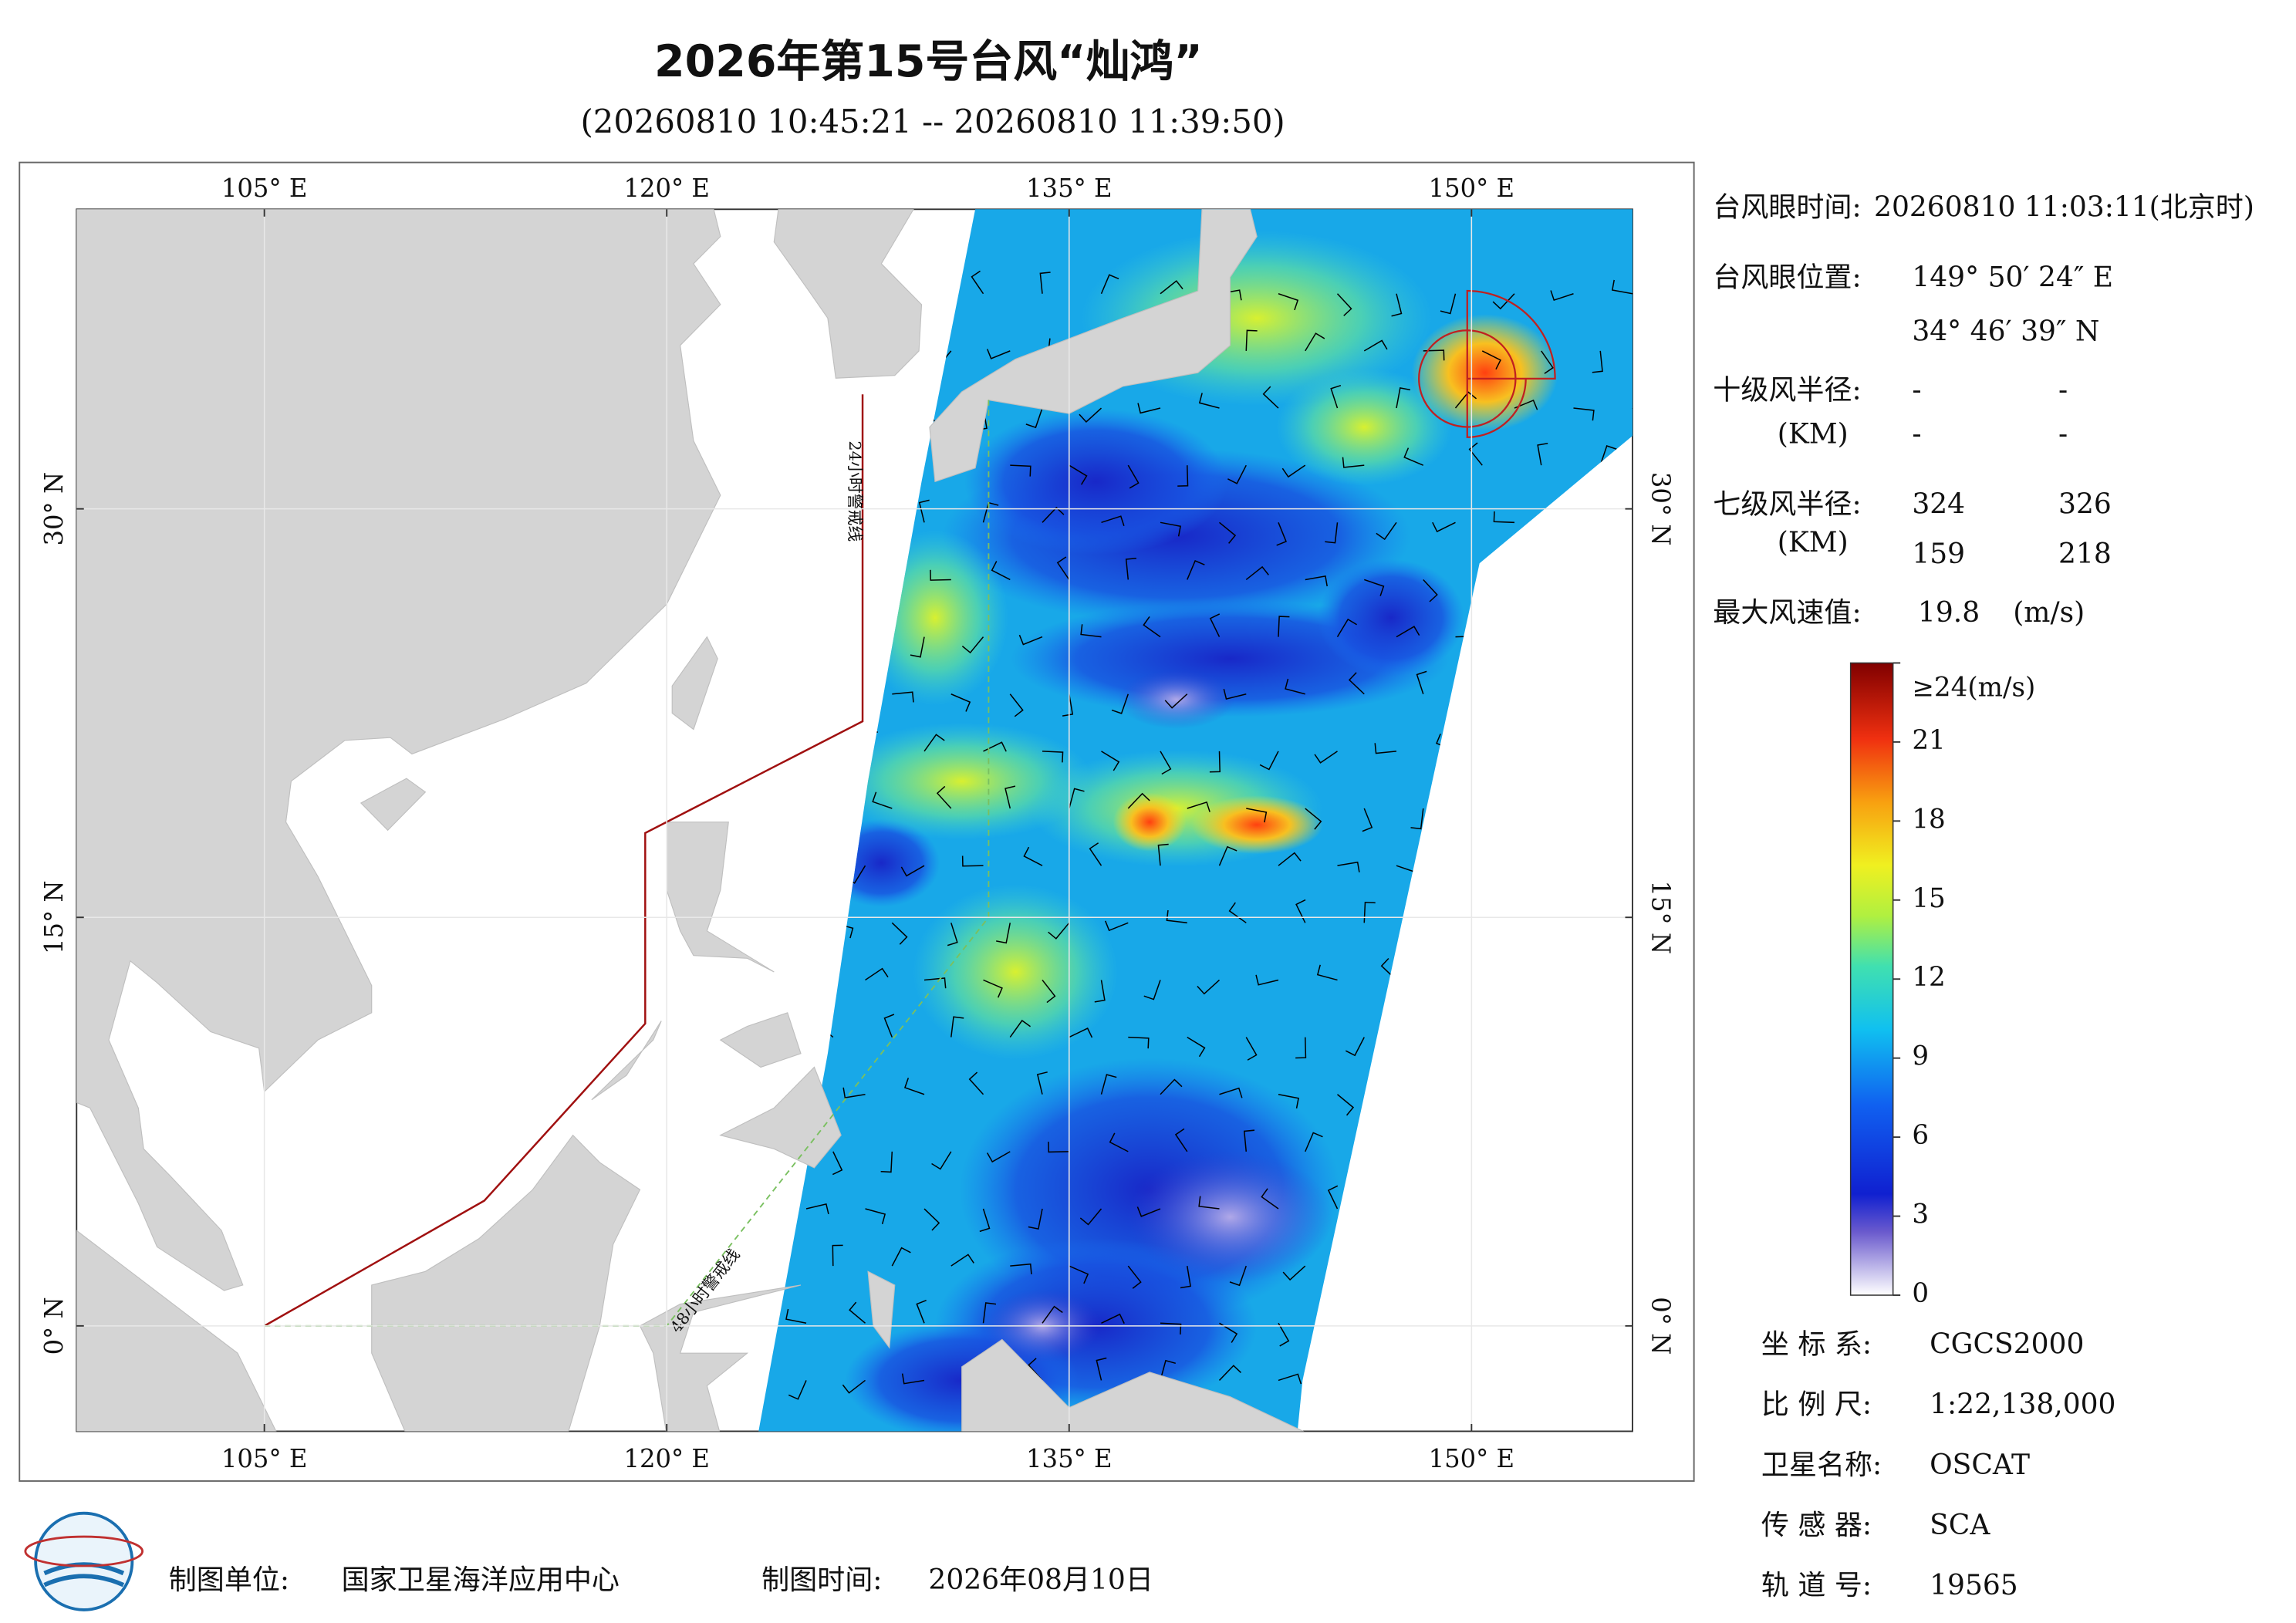  What do you see at coordinates (2012, 277) in the screenshot?
I see `info-text: 149° 50′ 24″ E` at bounding box center [2012, 277].